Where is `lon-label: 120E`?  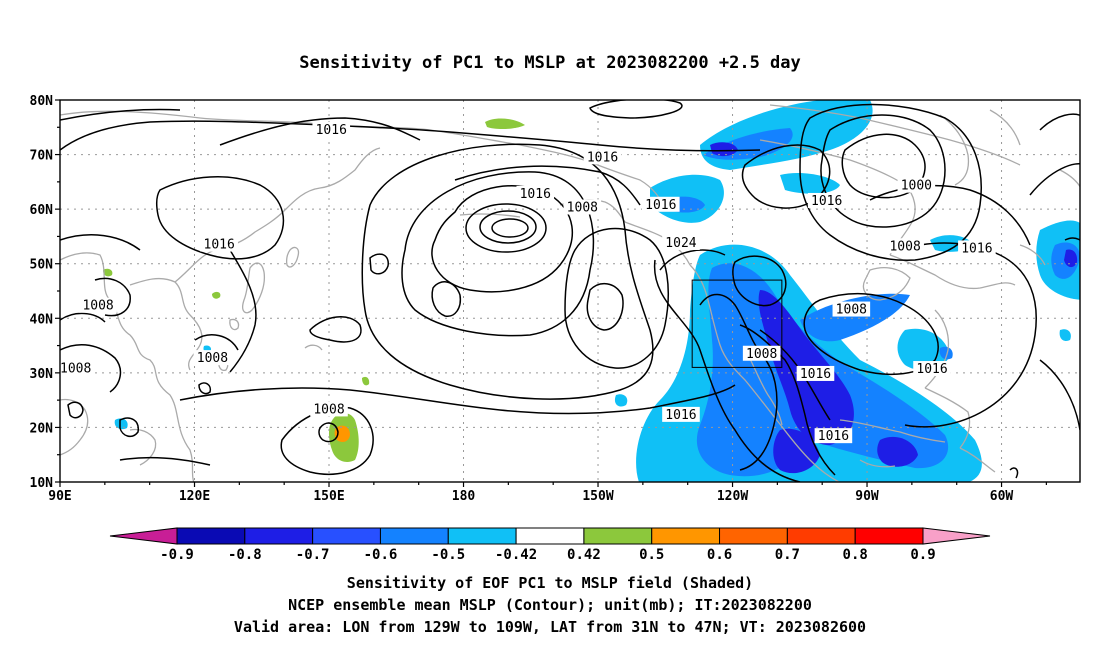
lon-label: 120E is located at coordinates (194, 496).